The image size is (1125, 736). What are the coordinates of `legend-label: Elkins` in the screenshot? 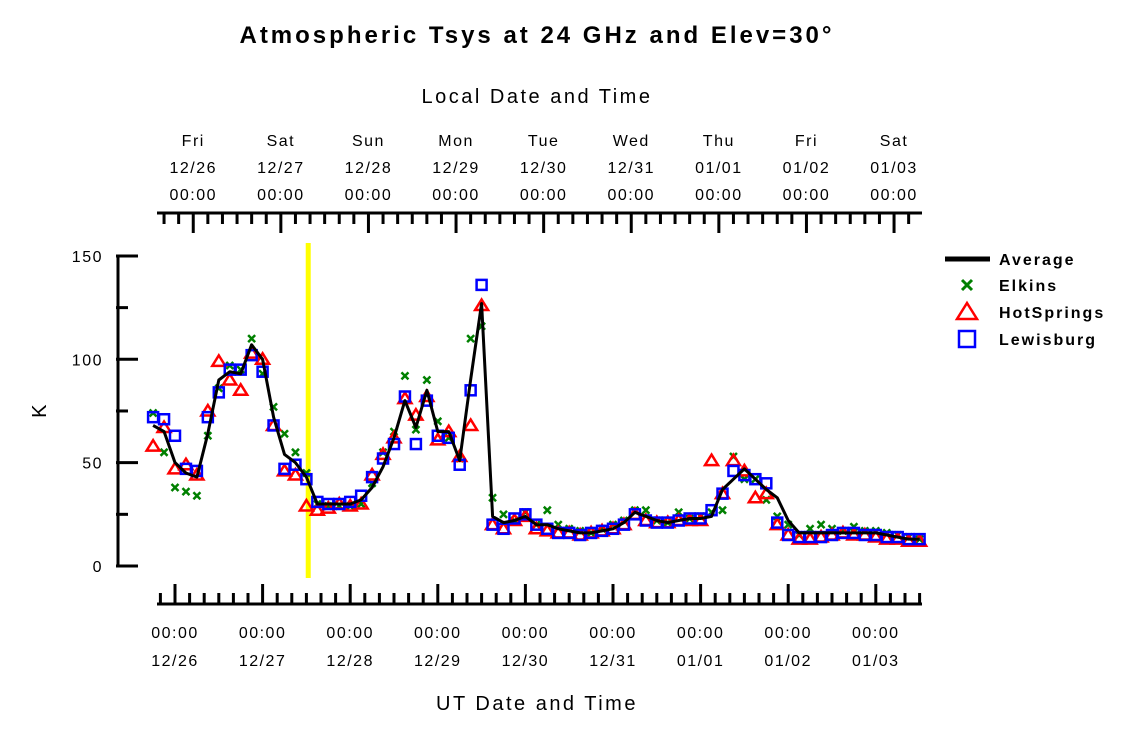 It's located at (1028, 286).